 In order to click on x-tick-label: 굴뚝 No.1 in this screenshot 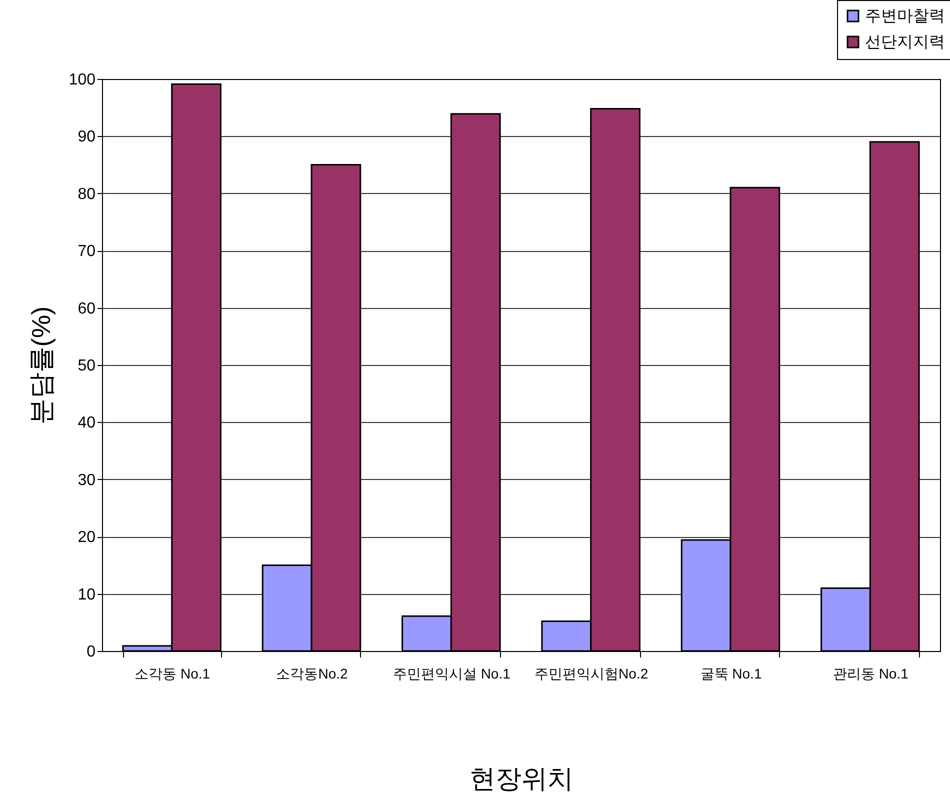, I will do `click(731, 674)`.